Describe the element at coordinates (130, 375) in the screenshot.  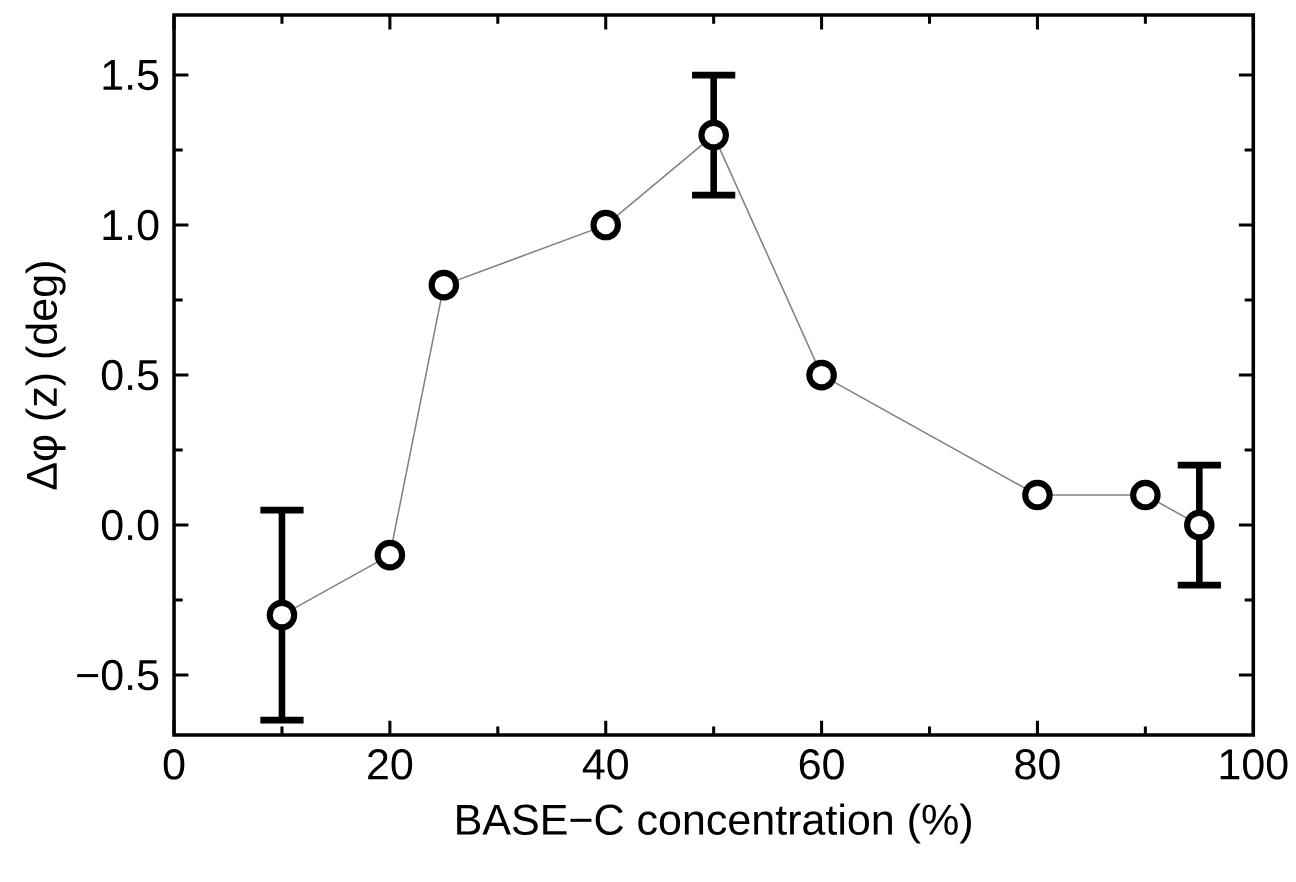
I see `y-tick-label: 0.5` at that location.